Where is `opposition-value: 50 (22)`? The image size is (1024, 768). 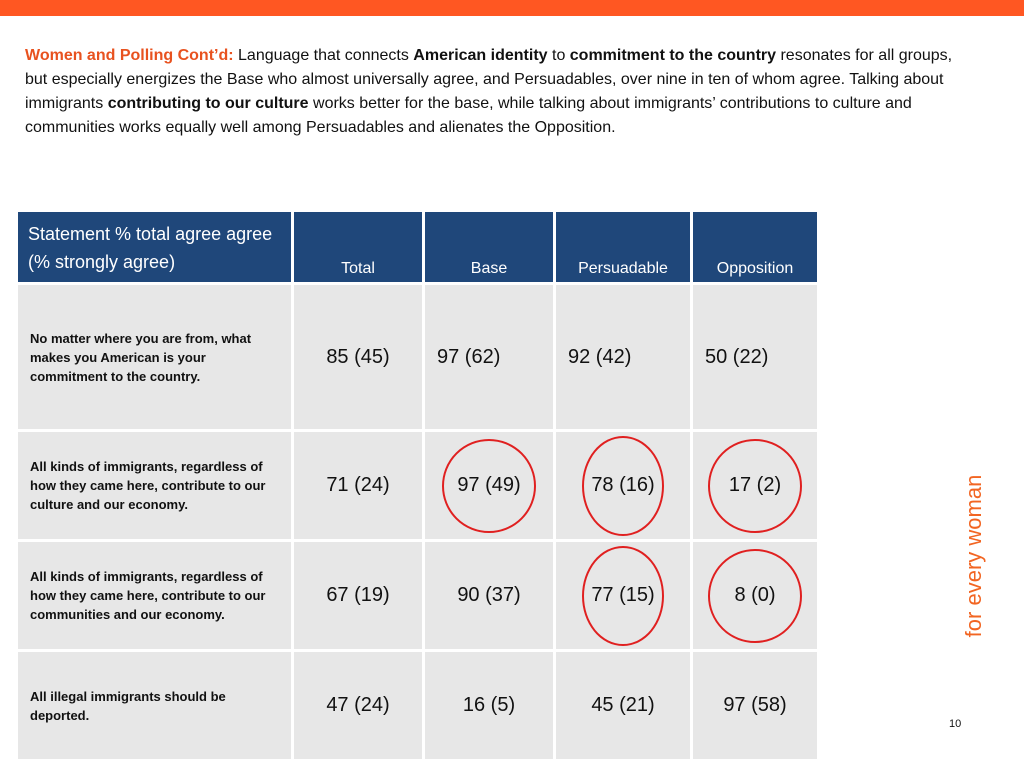
opposition-value: 50 (22) is located at coordinates (755, 357).